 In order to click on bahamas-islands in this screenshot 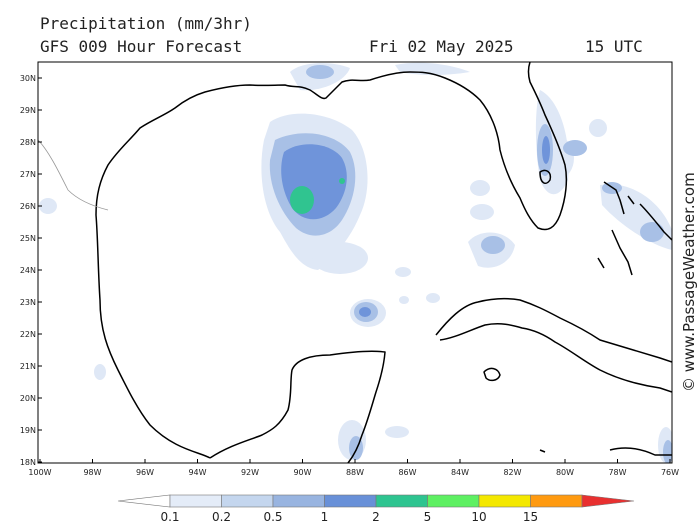, I will do `click(634, 228)`.